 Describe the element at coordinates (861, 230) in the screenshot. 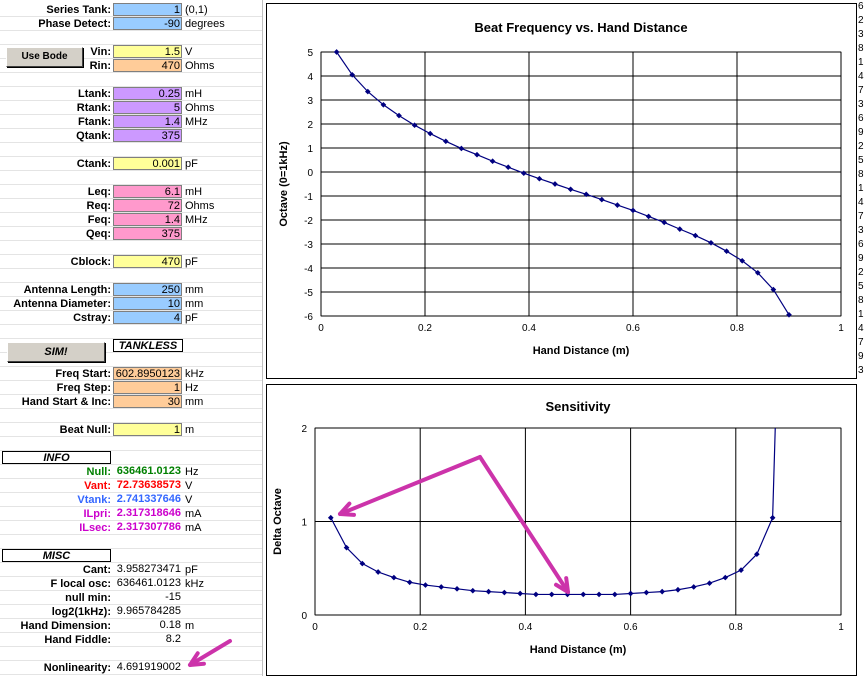

I see `right-cell: 3` at that location.